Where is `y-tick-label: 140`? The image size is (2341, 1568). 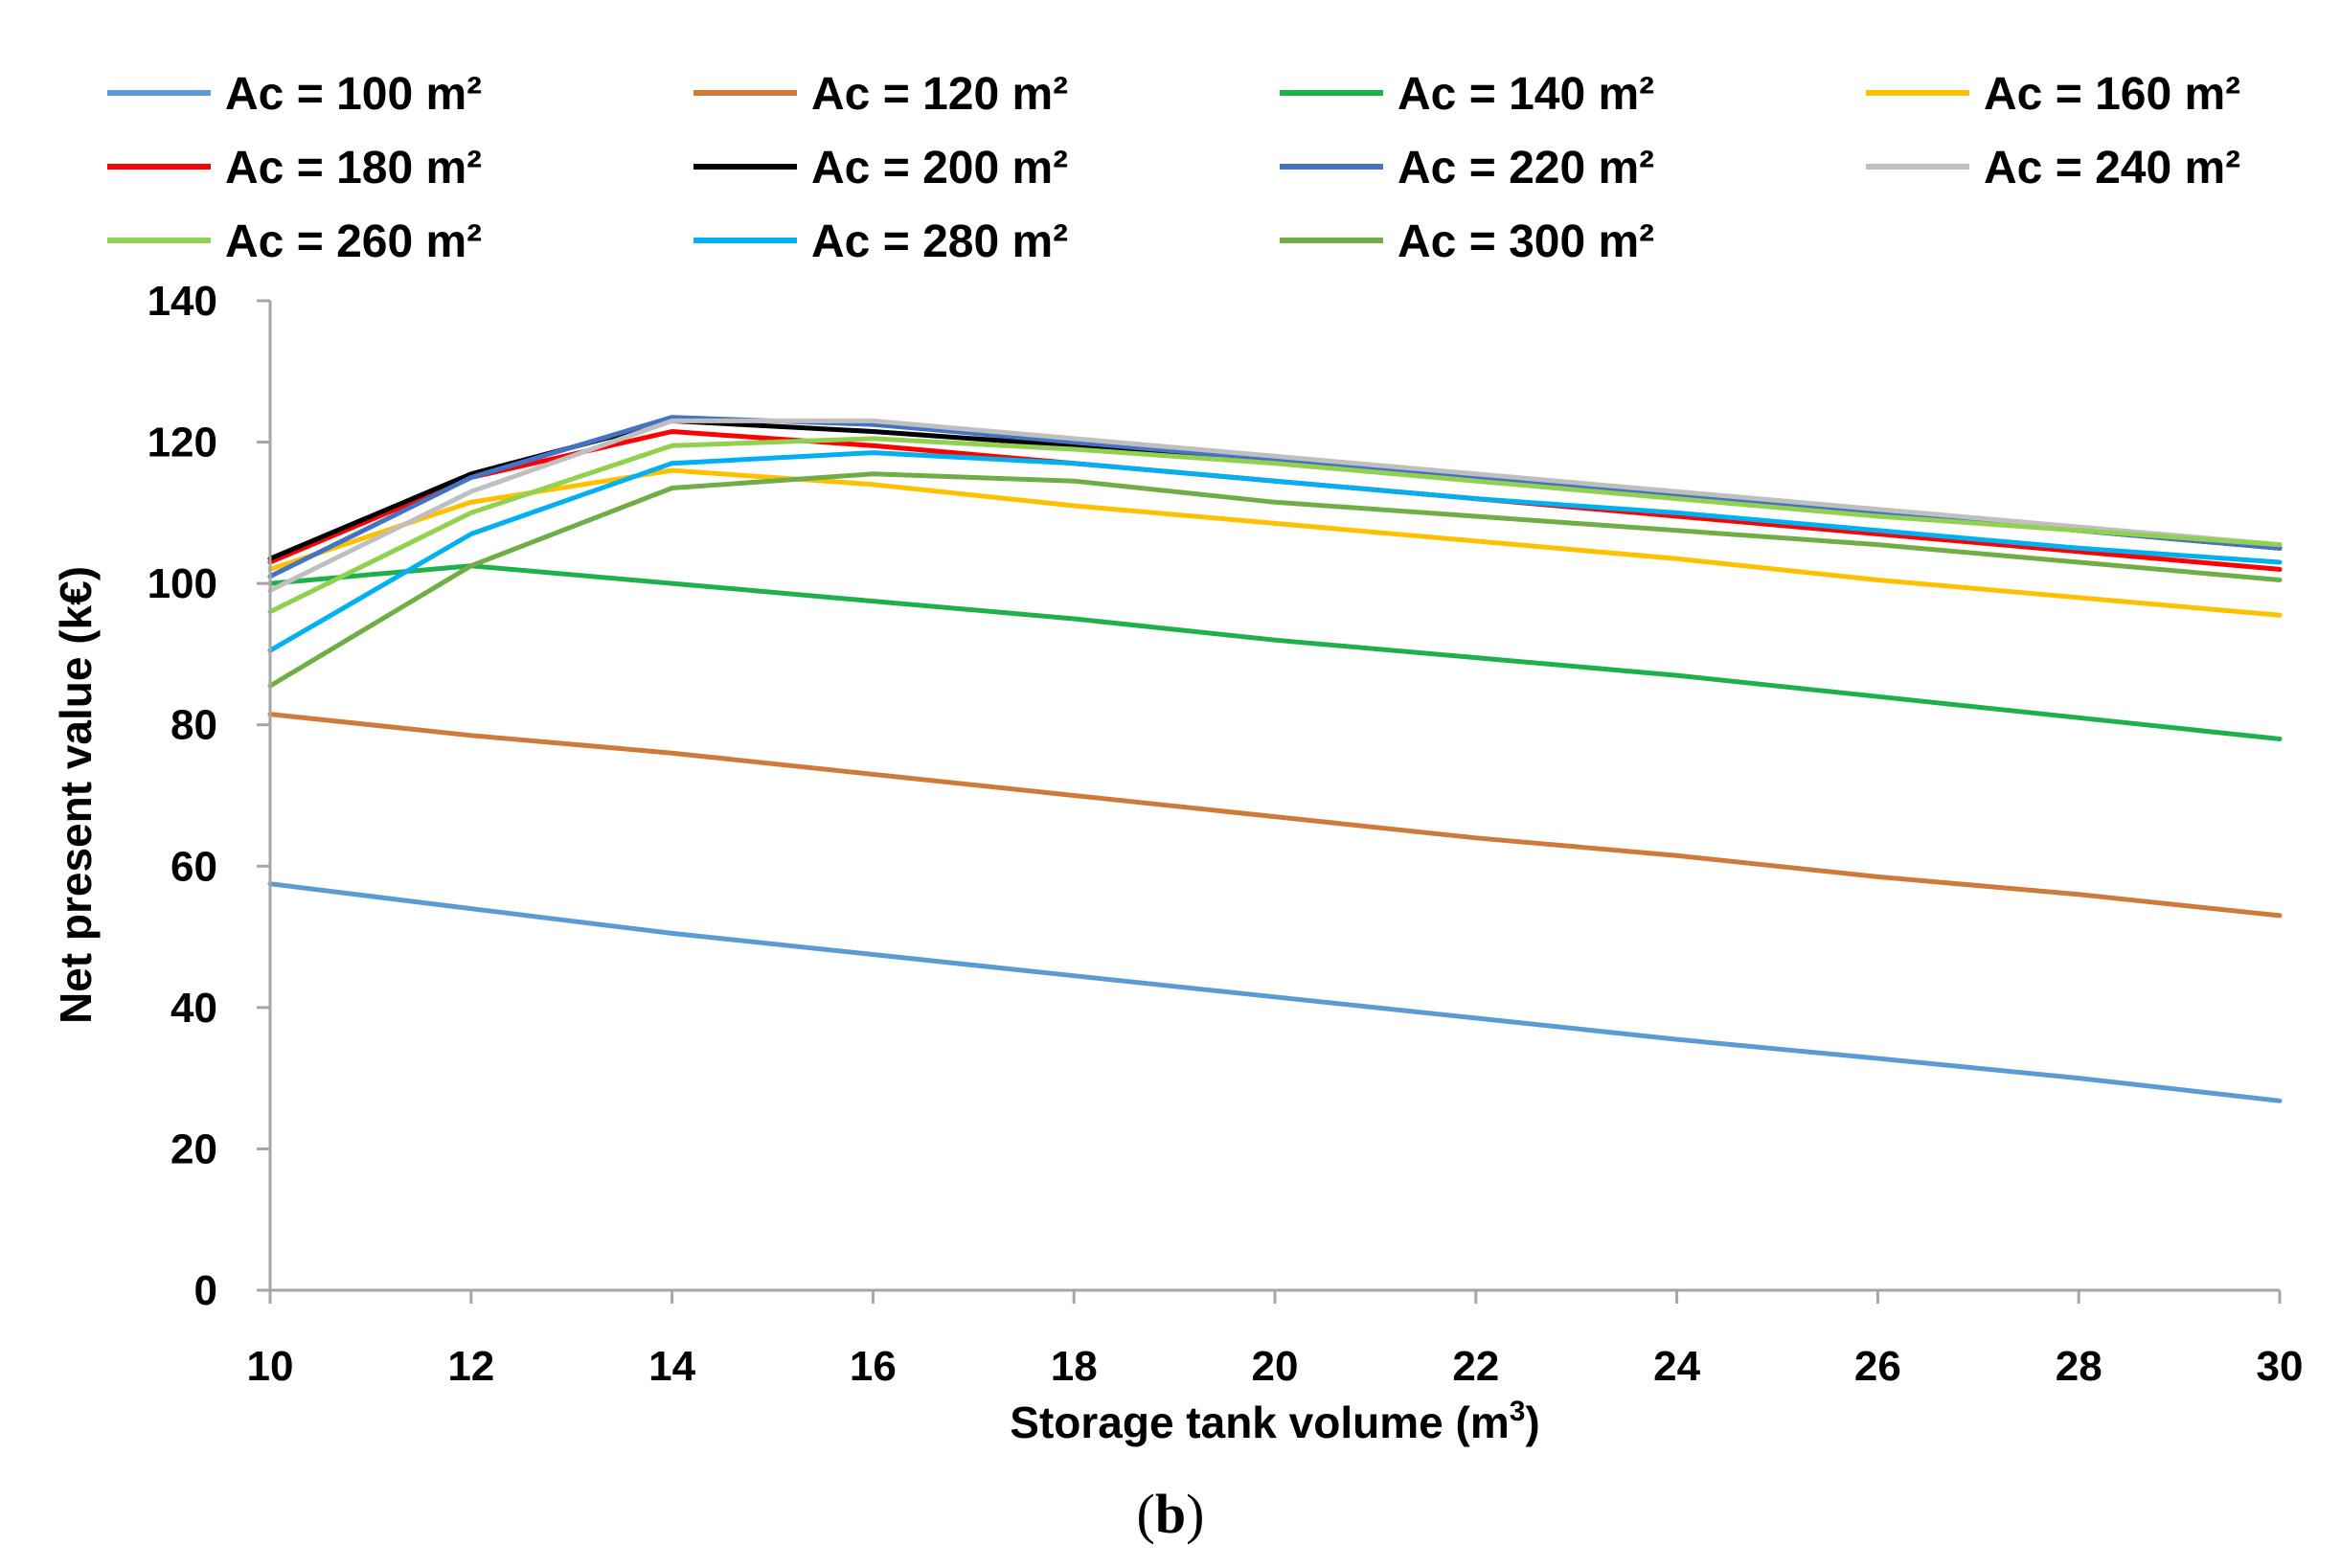
y-tick-label: 140 is located at coordinates (182, 302).